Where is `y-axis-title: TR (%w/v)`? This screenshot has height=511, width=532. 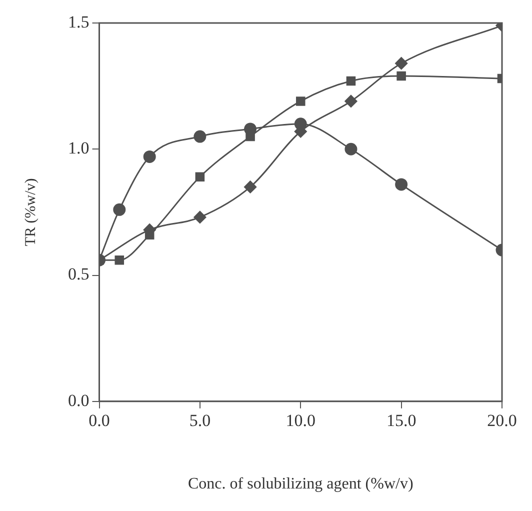
y-axis-title: TR (%w/v) is located at coordinates (30, 212).